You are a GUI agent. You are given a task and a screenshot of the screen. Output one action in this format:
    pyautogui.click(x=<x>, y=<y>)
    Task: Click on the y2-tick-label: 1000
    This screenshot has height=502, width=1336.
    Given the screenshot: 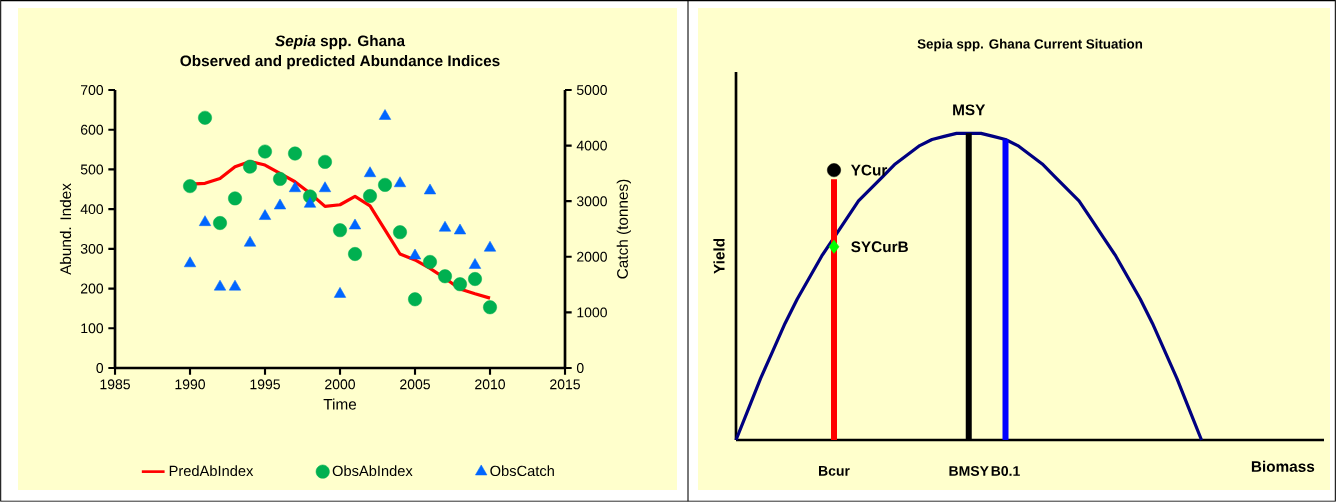 What is the action you would take?
    pyautogui.click(x=592, y=312)
    